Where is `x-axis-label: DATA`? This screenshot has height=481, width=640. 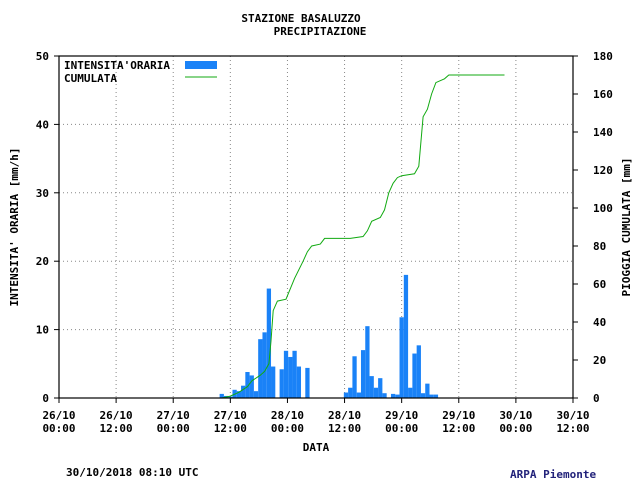
x-axis-label: DATA is located at coordinates (316, 447).